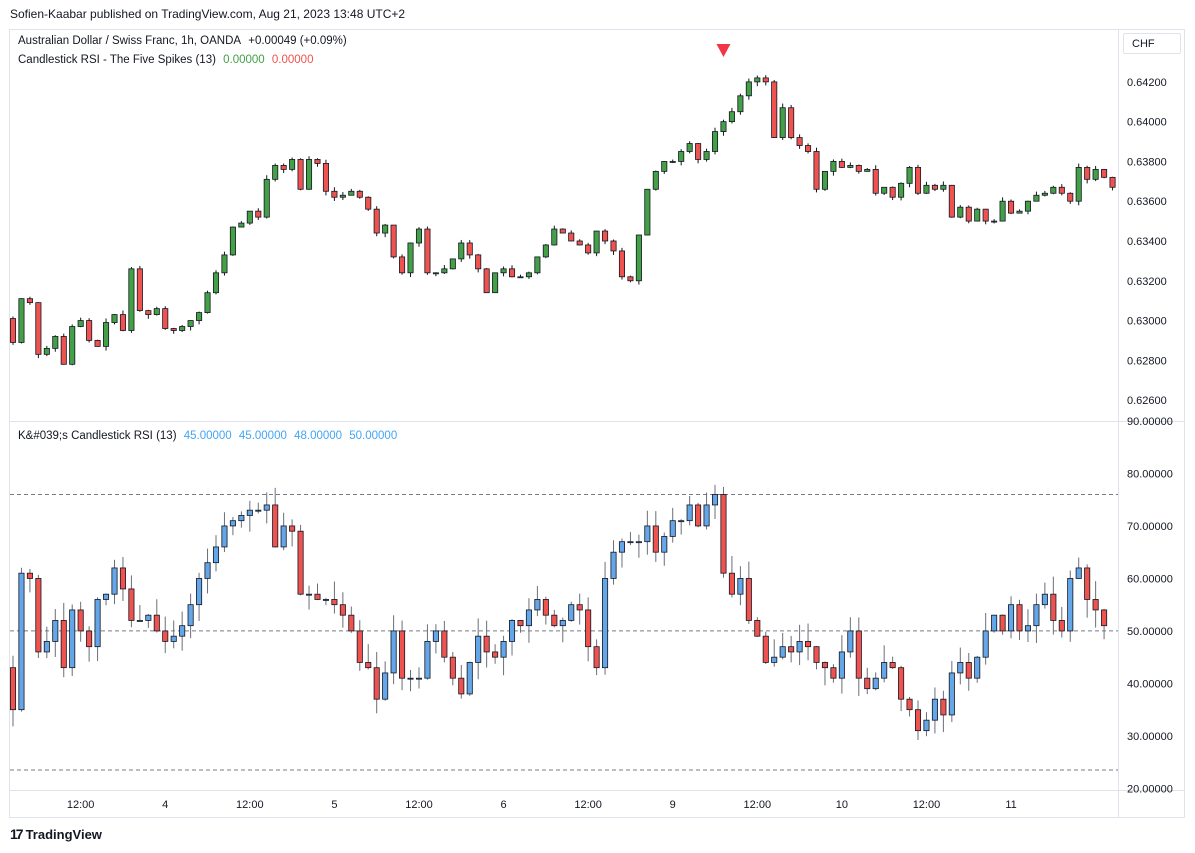  I want to click on y-tick-label: 90.00000, so click(1150, 422).